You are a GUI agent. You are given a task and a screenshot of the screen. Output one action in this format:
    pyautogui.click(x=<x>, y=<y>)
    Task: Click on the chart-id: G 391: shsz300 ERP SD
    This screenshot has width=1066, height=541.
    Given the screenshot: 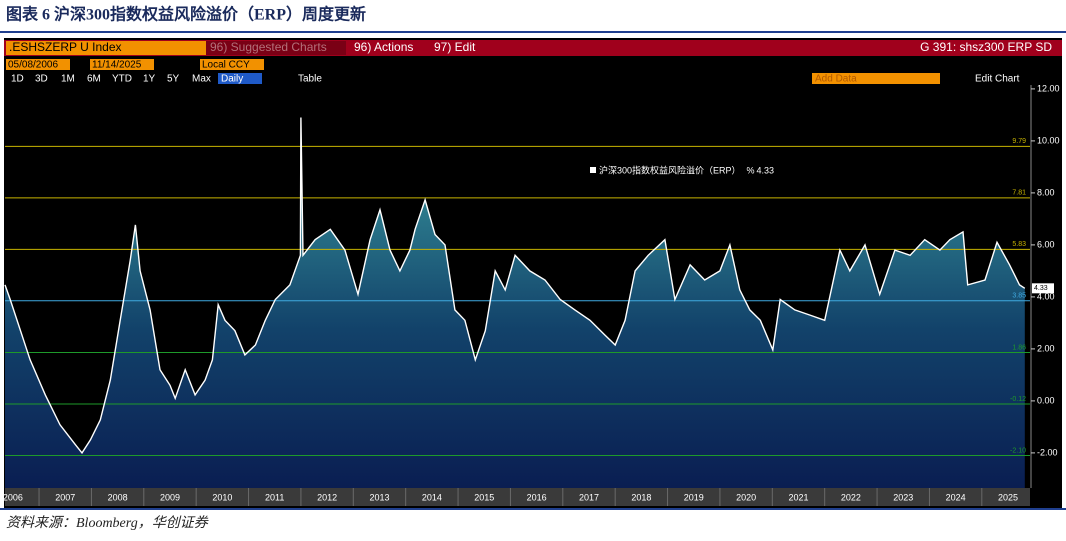 What is the action you would take?
    pyautogui.click(x=986, y=47)
    